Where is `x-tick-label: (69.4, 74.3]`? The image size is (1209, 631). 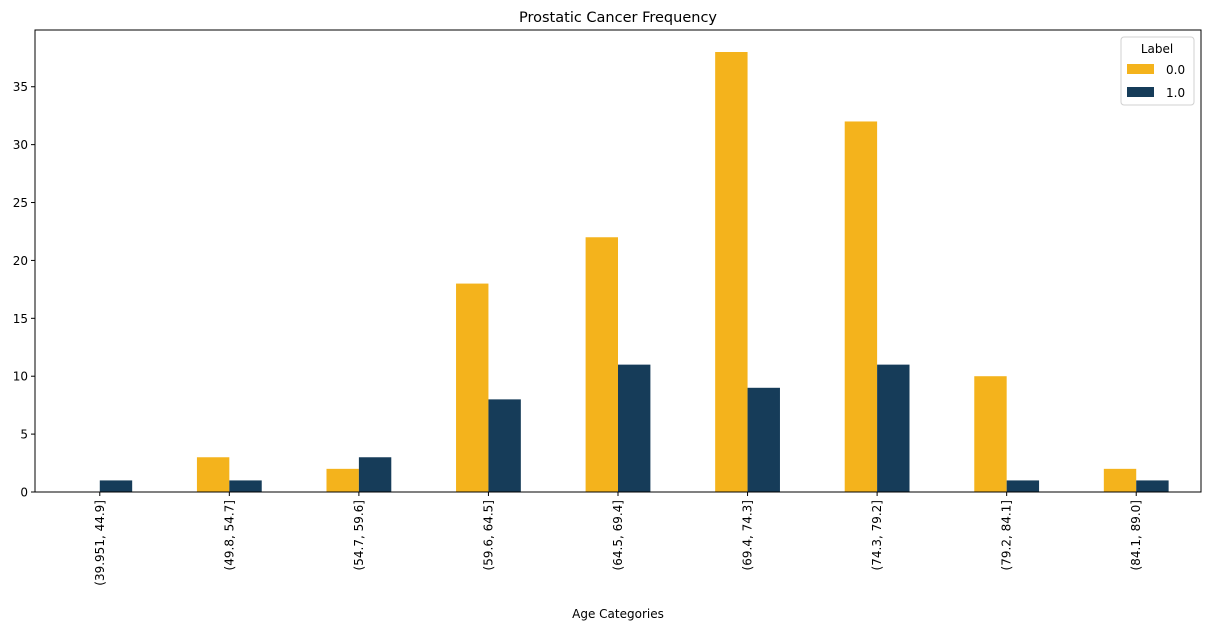 x-tick-label: (69.4, 74.3] is located at coordinates (748, 535).